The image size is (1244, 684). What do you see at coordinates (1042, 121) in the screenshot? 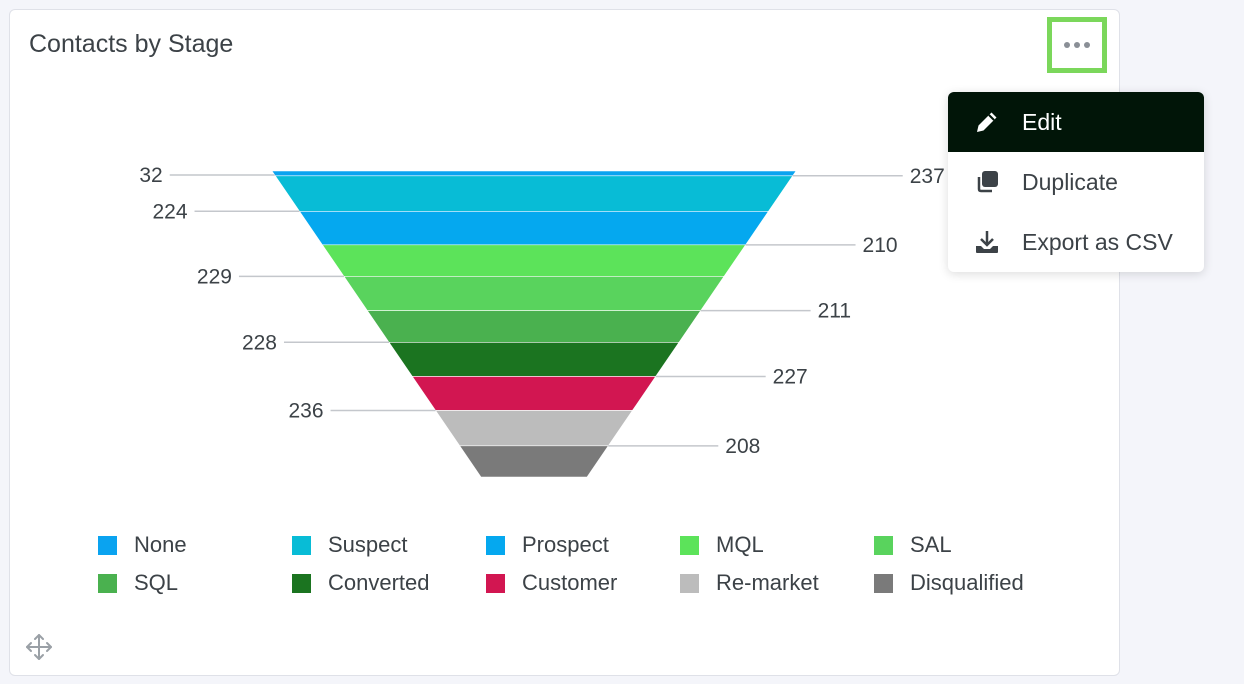
I see `menu-item-edit-label: Edit` at bounding box center [1042, 121].